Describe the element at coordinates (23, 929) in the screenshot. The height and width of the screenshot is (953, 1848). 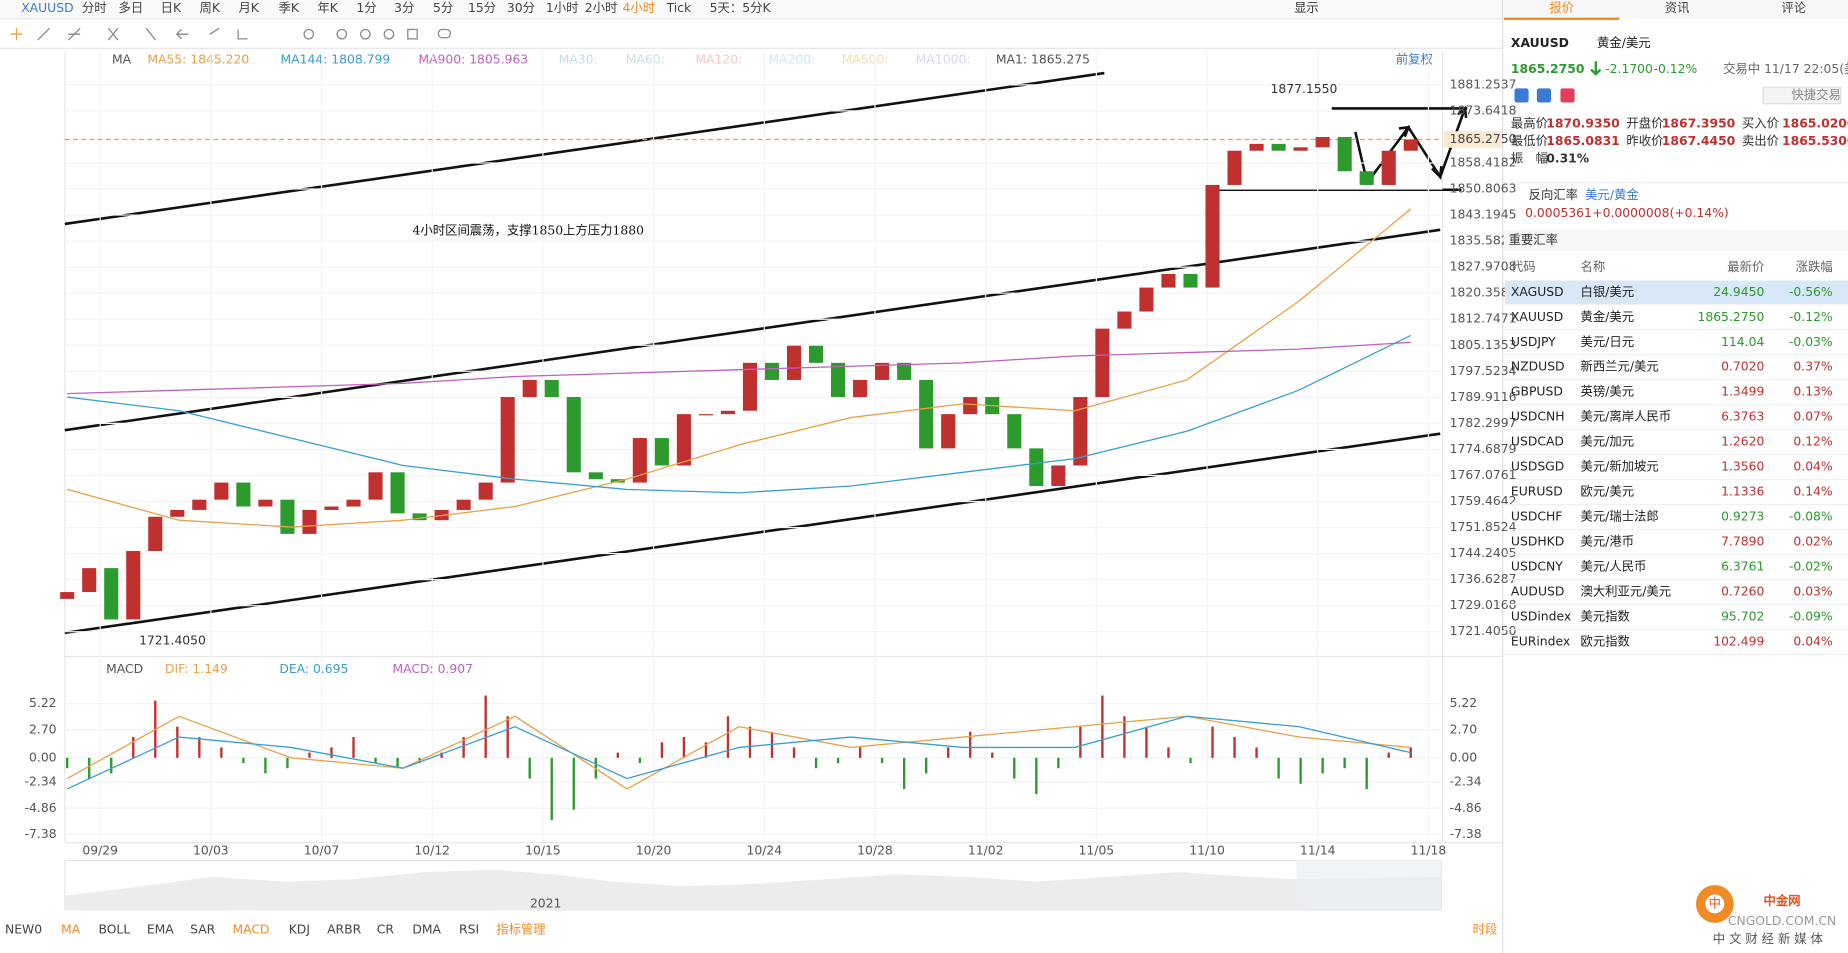
I see `indicator-tab: NEW0` at that location.